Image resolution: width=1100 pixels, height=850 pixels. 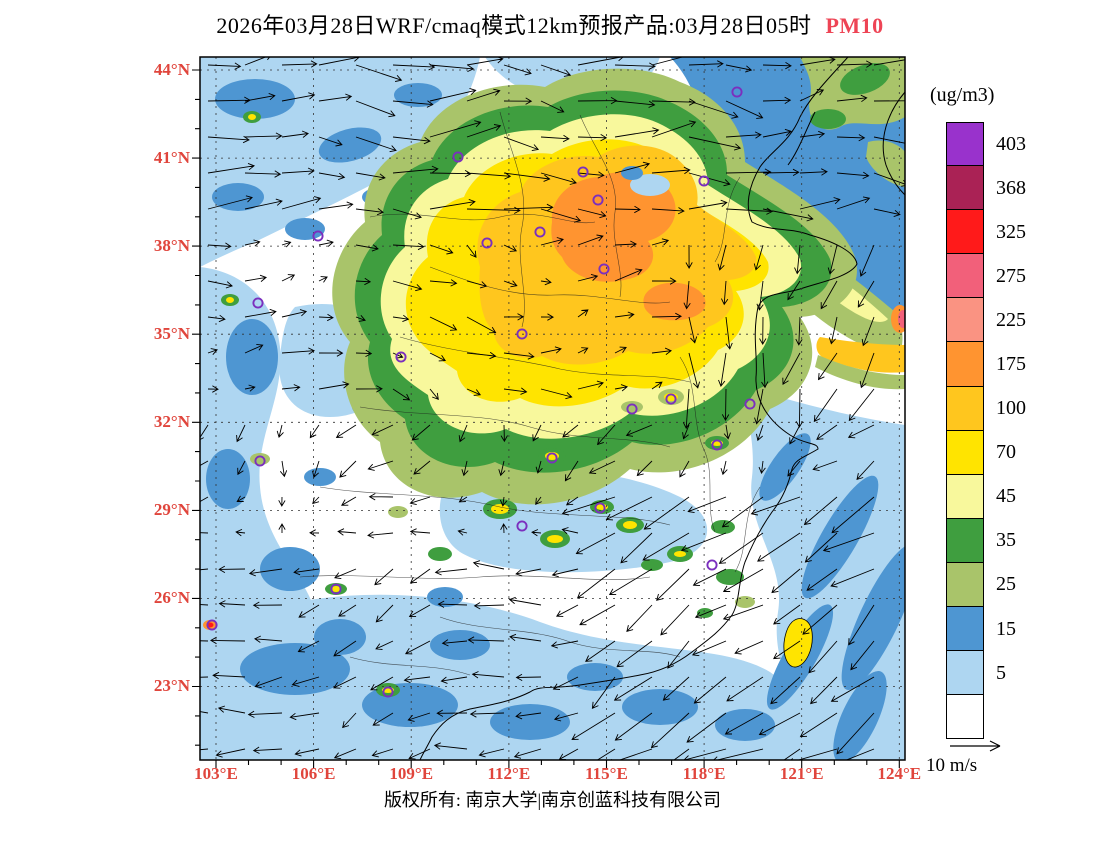 I want to click on legend-value: 35, so click(x=1006, y=540).